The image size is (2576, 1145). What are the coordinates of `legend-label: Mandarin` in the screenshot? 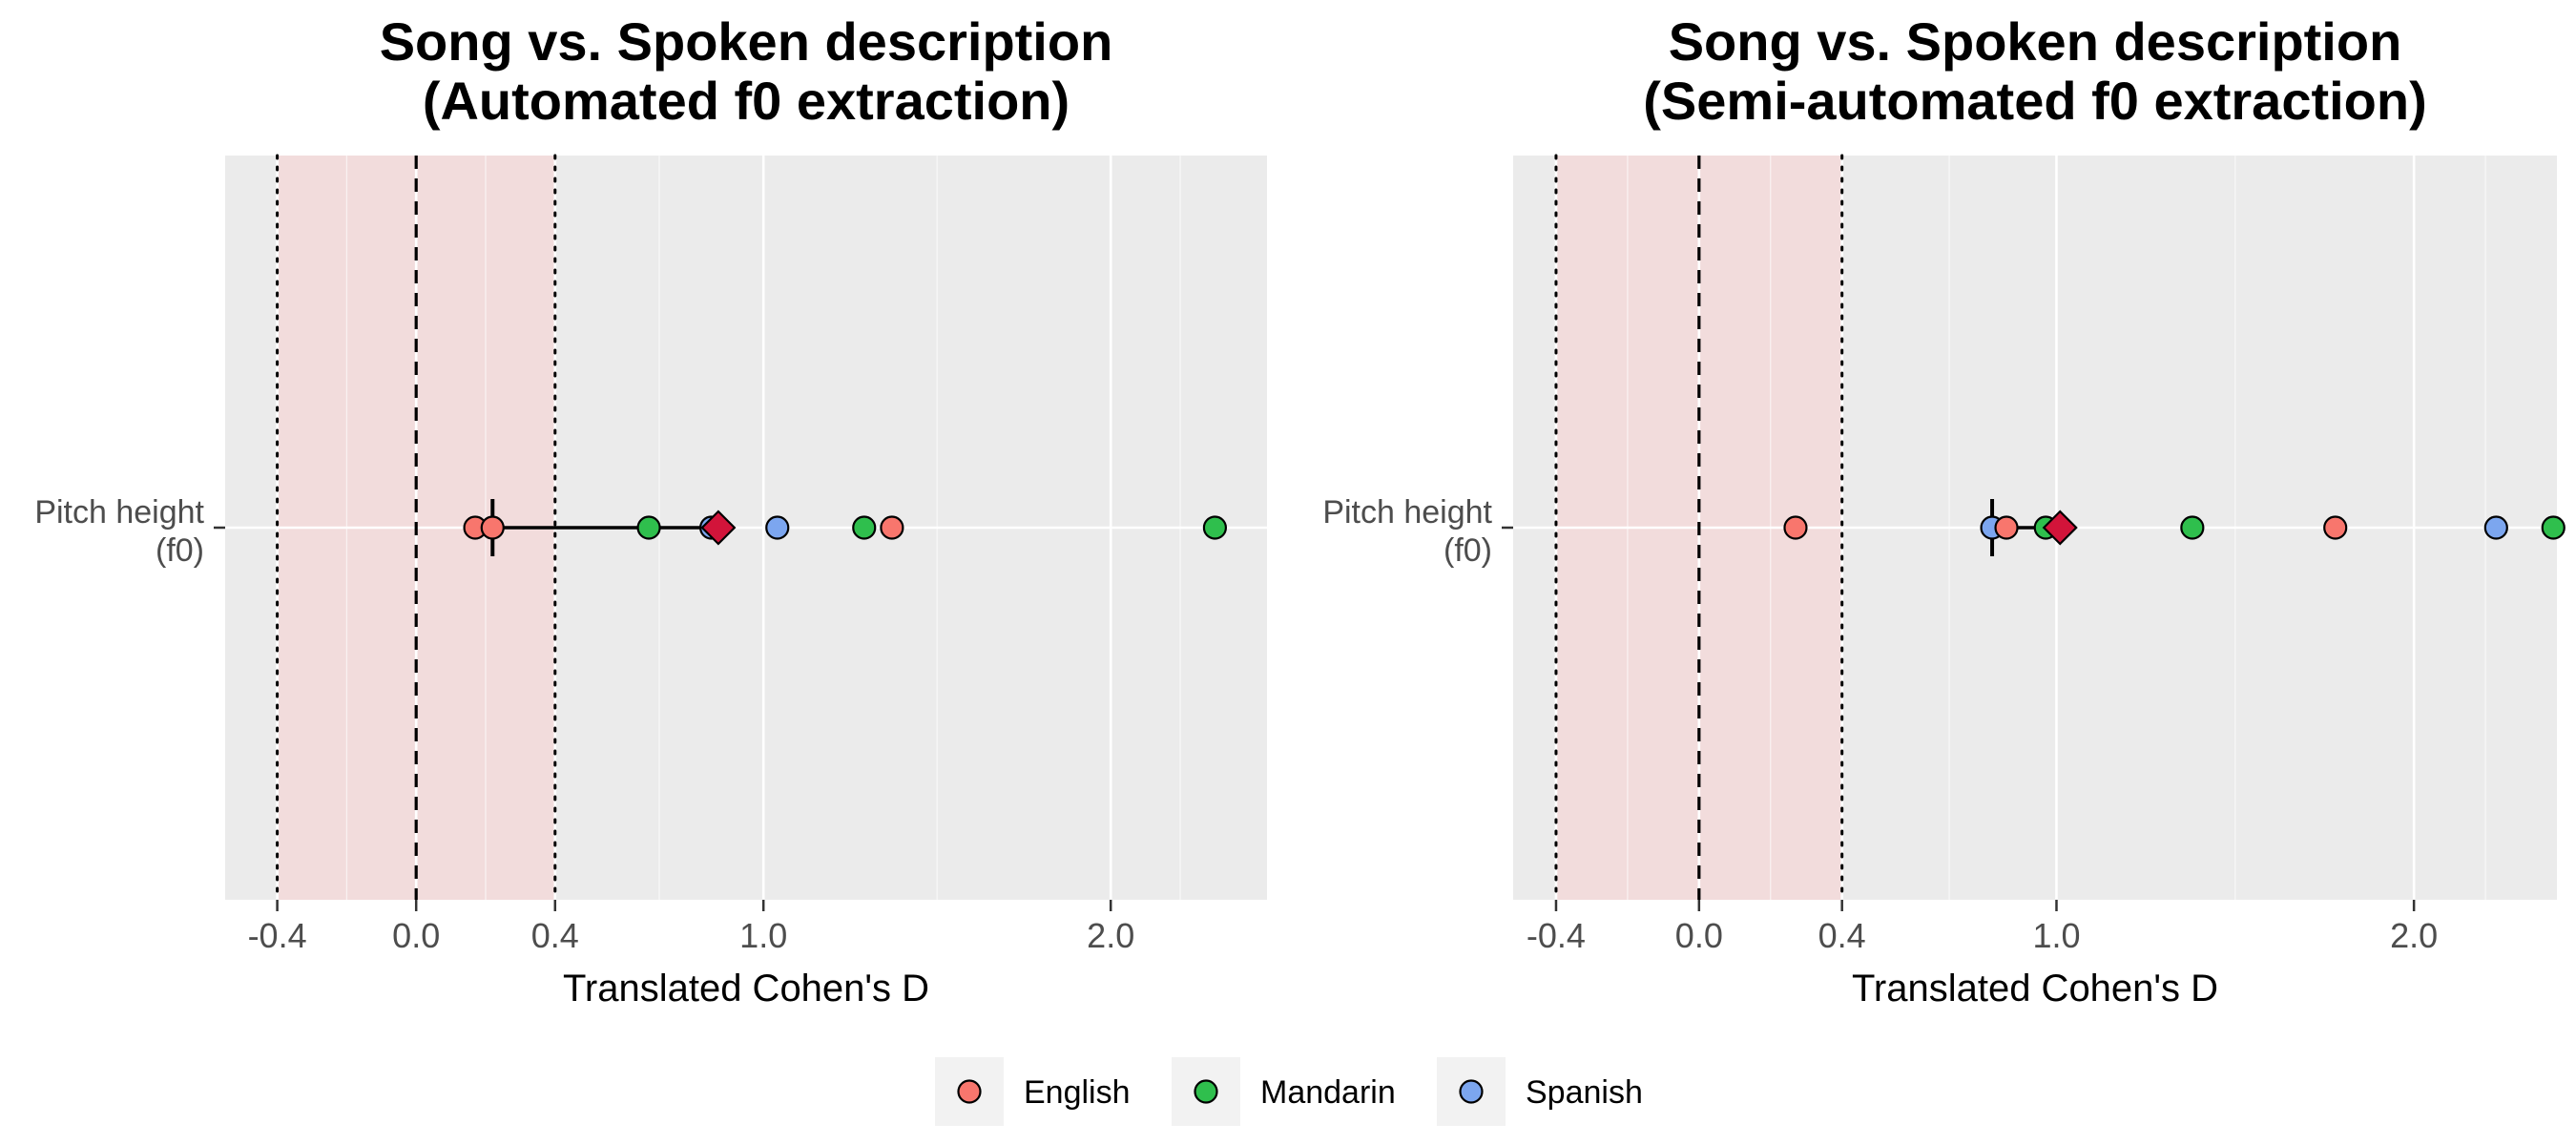 It's located at (1328, 1092).